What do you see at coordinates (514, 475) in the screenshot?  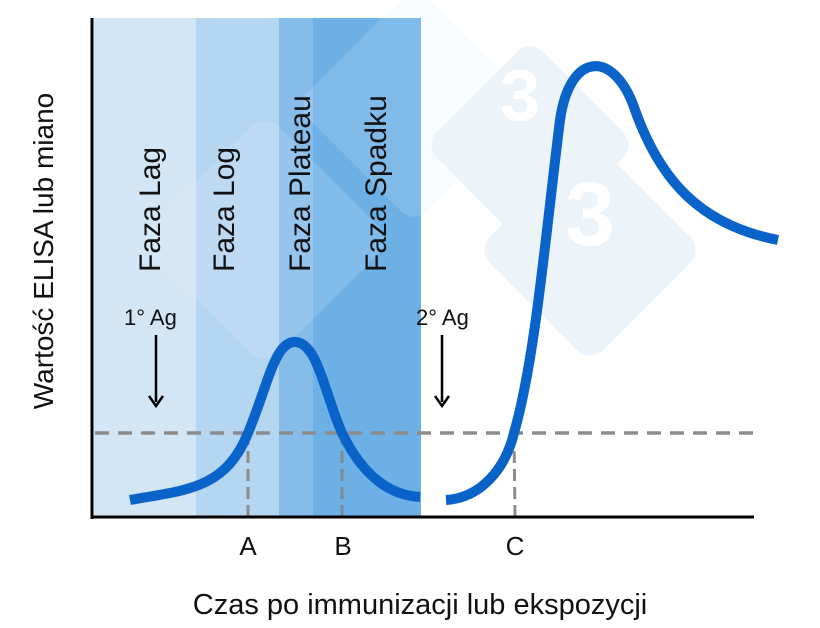 I see `marker-c-dropline` at bounding box center [514, 475].